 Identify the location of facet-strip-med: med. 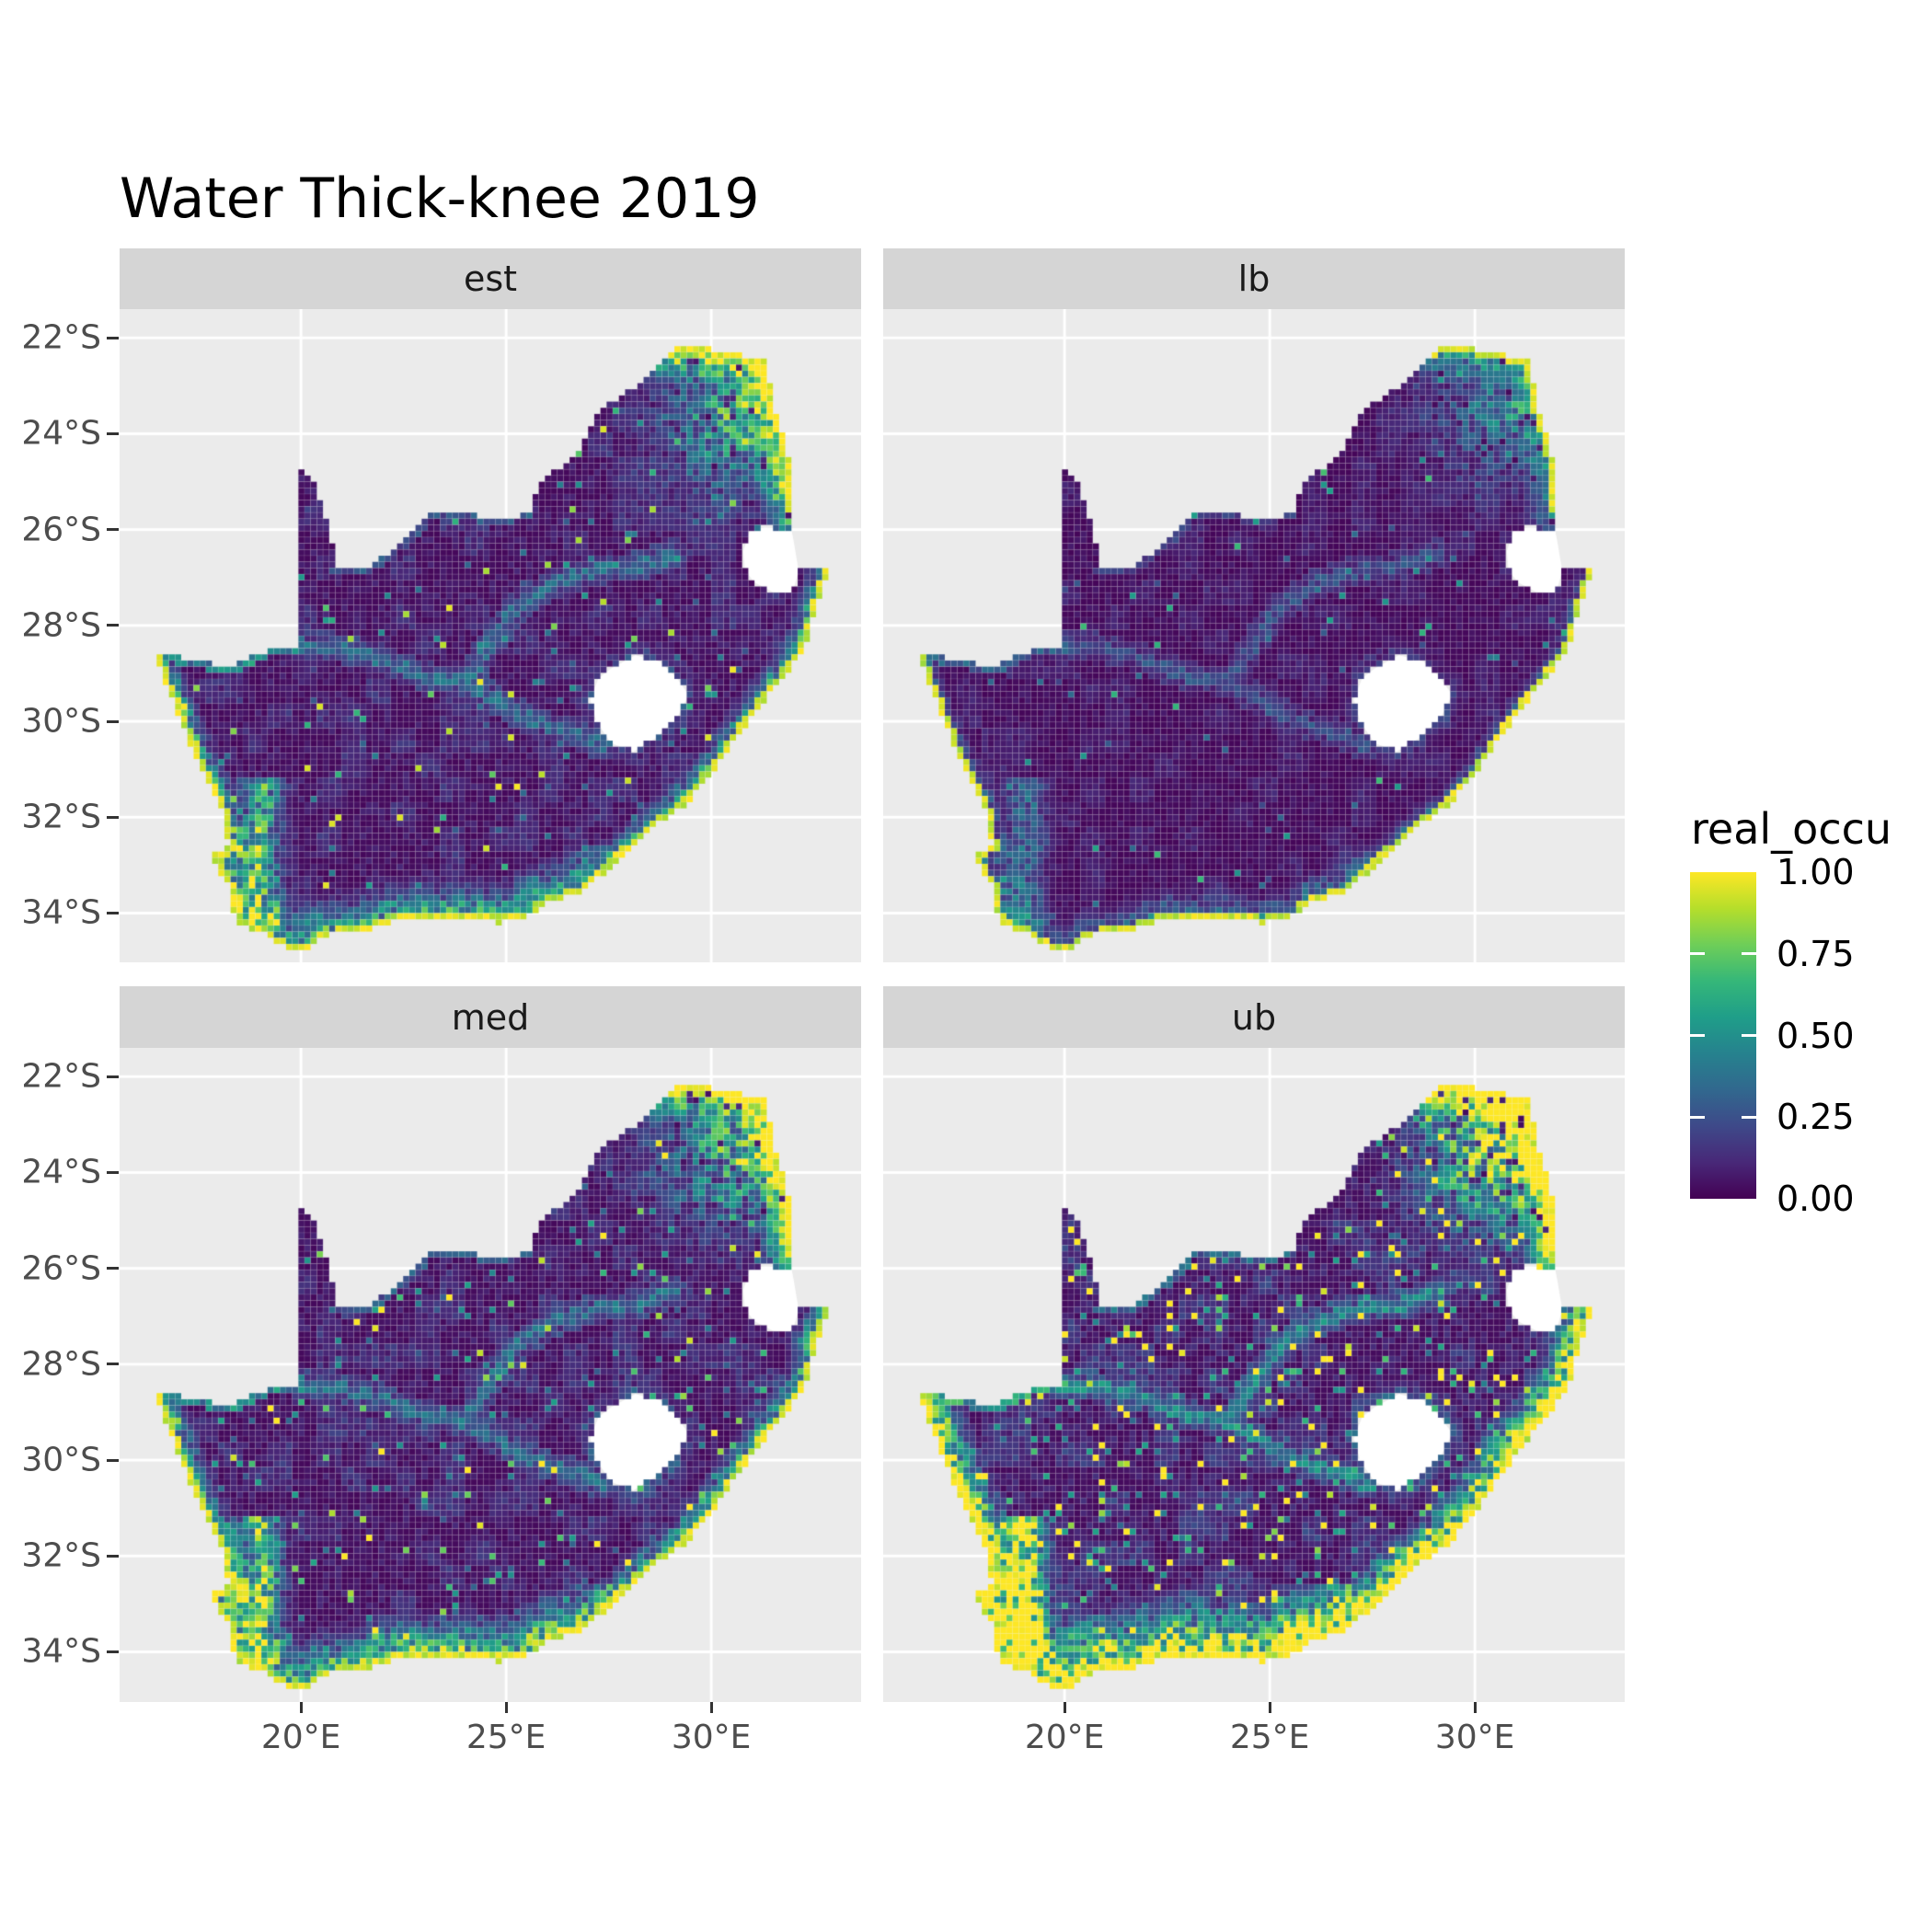
(491, 1017).